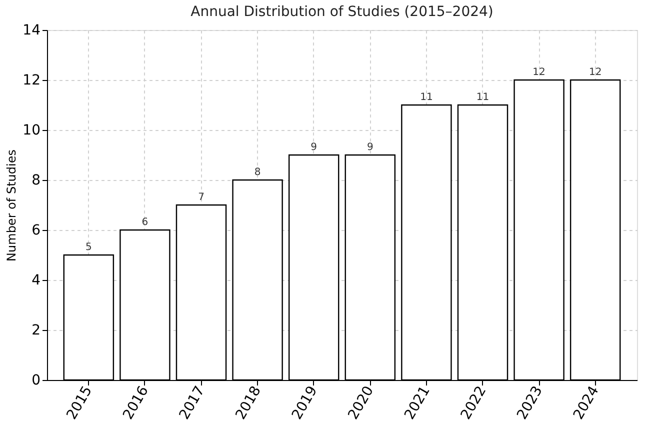  I want to click on y-tick-label: 4, so click(36, 280).